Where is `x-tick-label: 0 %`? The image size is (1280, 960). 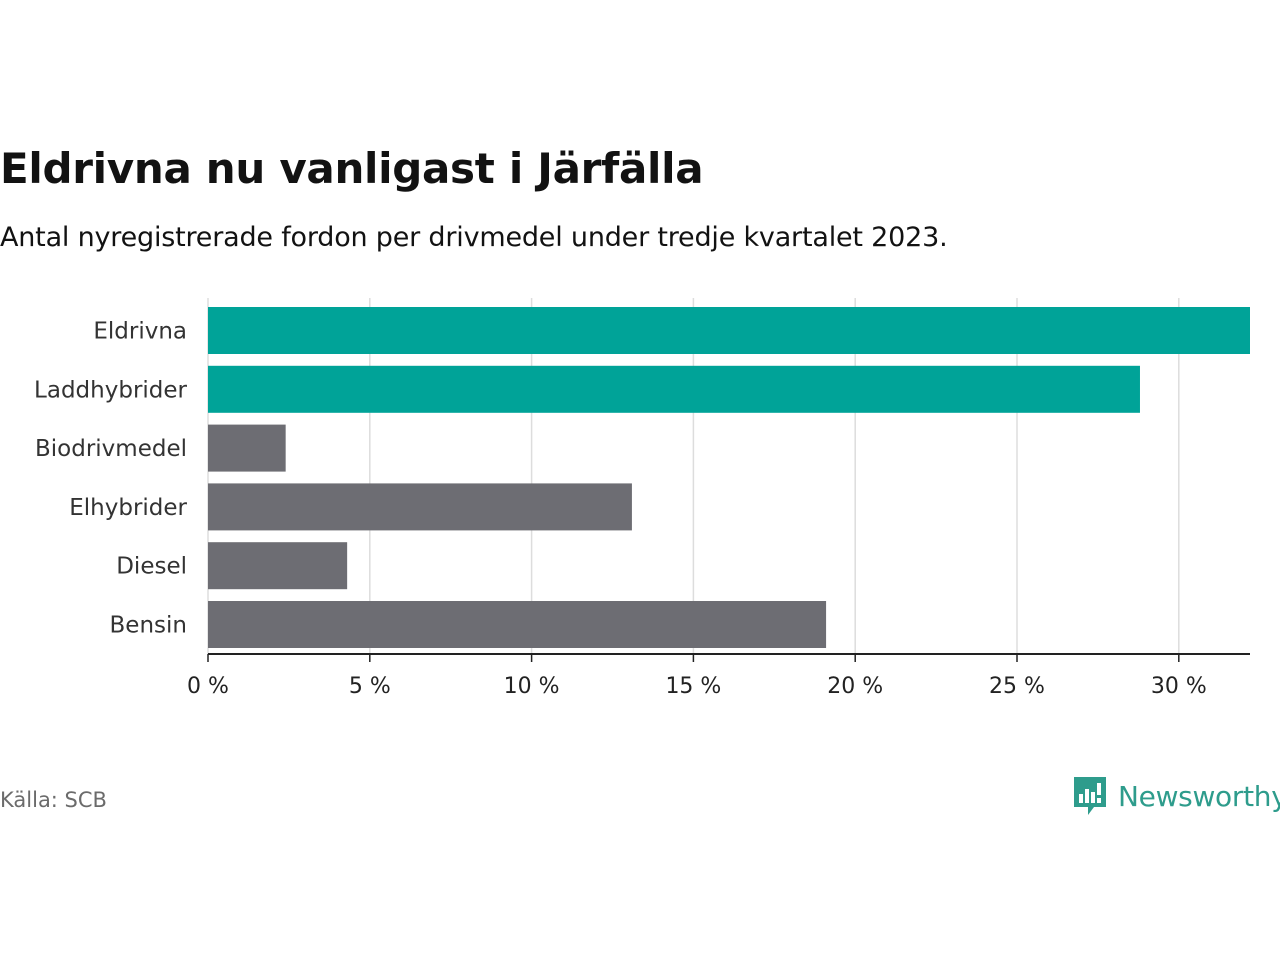
x-tick-label: 0 % is located at coordinates (208, 686).